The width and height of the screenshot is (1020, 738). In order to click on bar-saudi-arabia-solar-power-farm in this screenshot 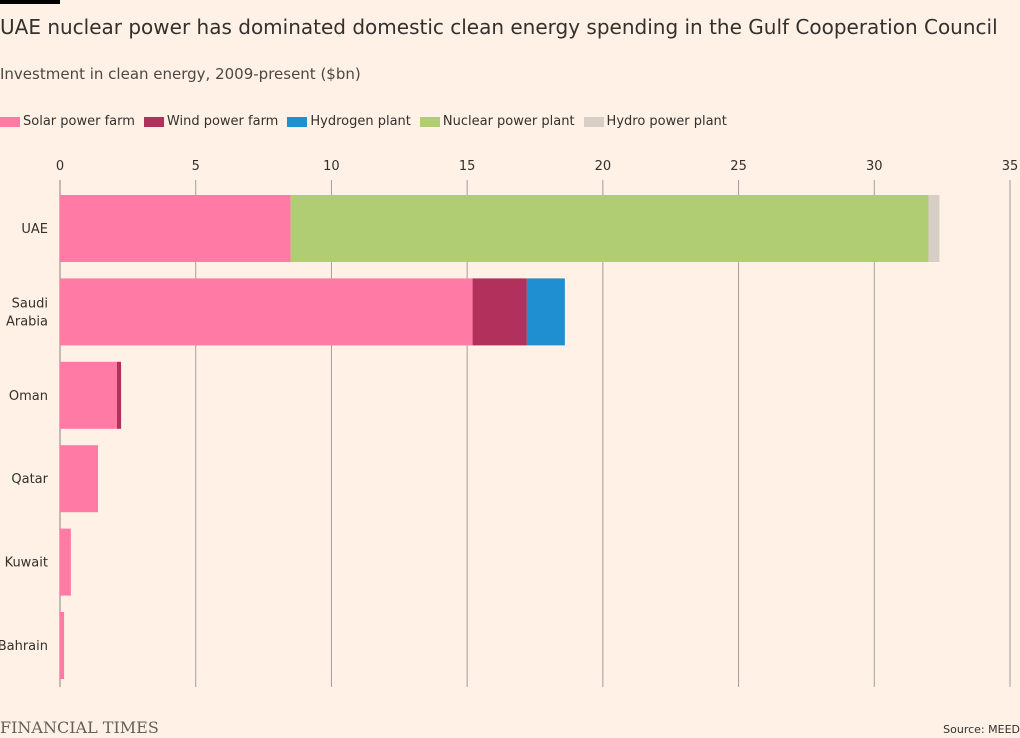, I will do `click(266, 312)`.